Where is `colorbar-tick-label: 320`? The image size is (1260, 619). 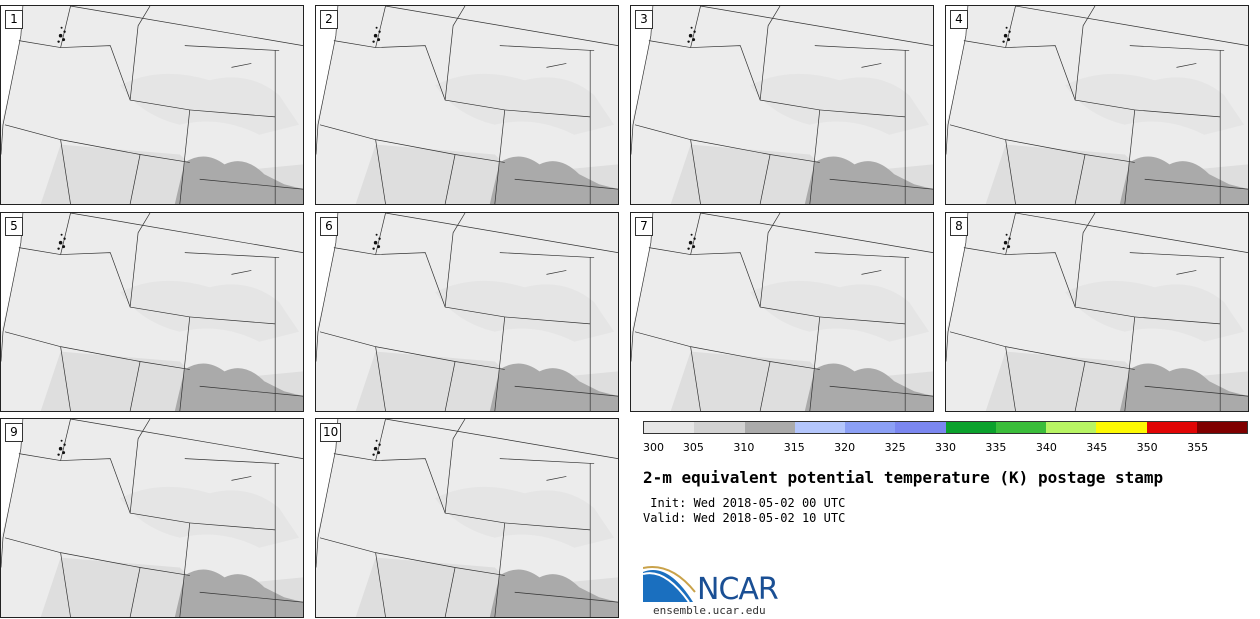 colorbar-tick-label: 320 is located at coordinates (845, 447).